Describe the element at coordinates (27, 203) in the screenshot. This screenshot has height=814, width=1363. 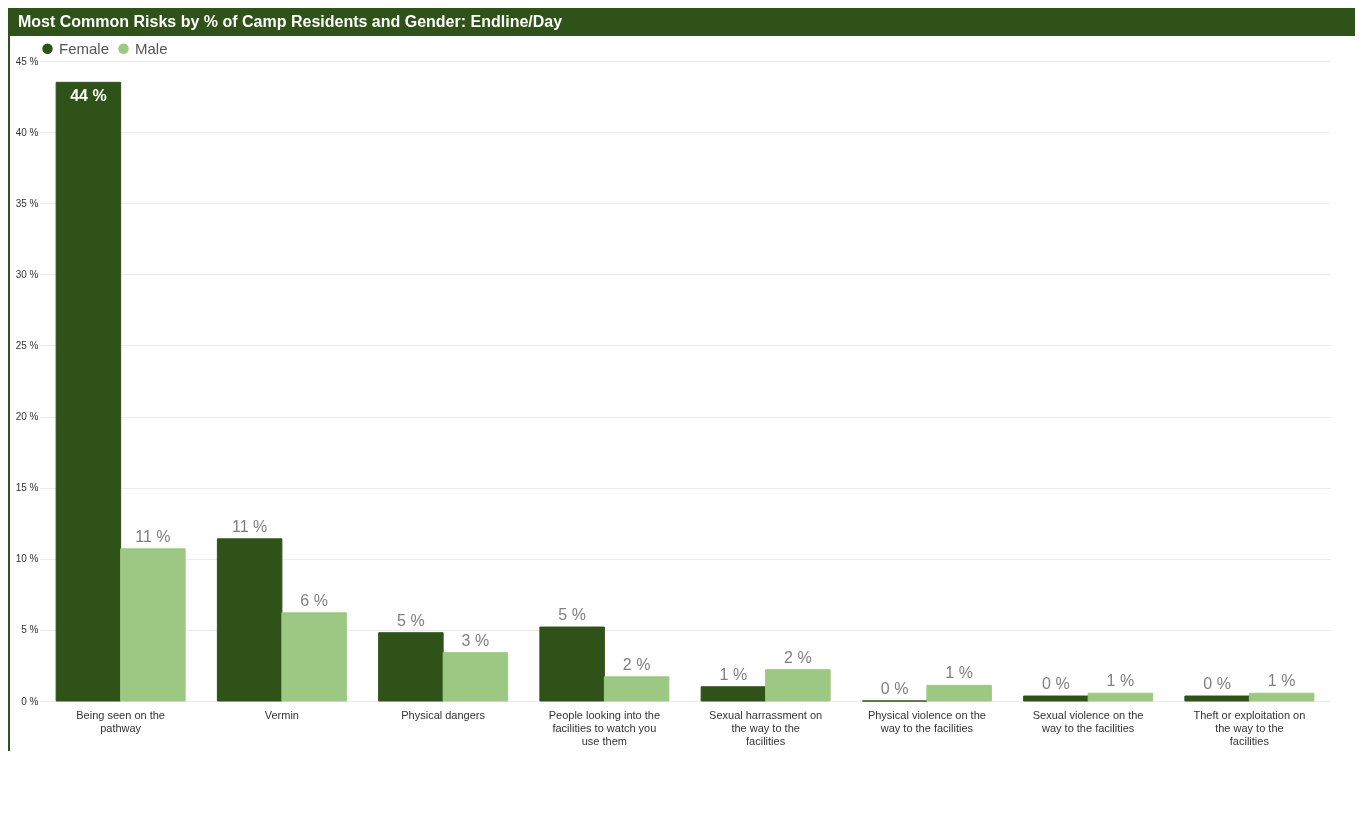
I see `y-tick-label: 35 %` at that location.